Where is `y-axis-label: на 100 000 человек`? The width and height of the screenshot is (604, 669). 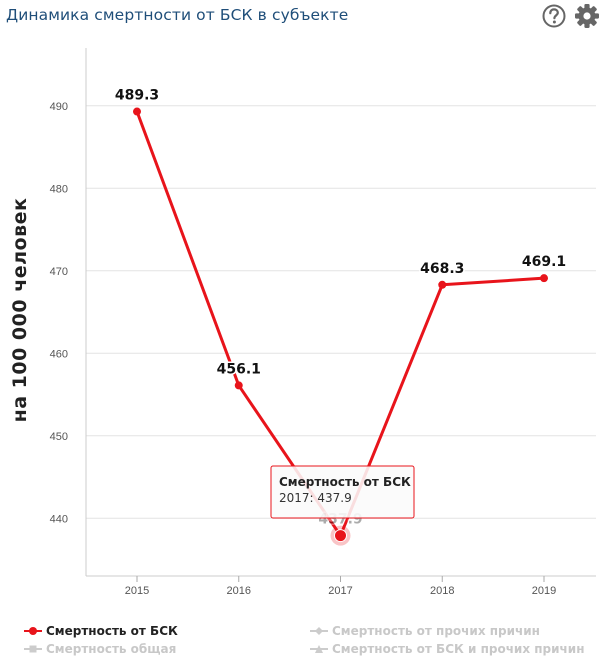
y-axis-label: на 100 000 человек is located at coordinates (20, 310).